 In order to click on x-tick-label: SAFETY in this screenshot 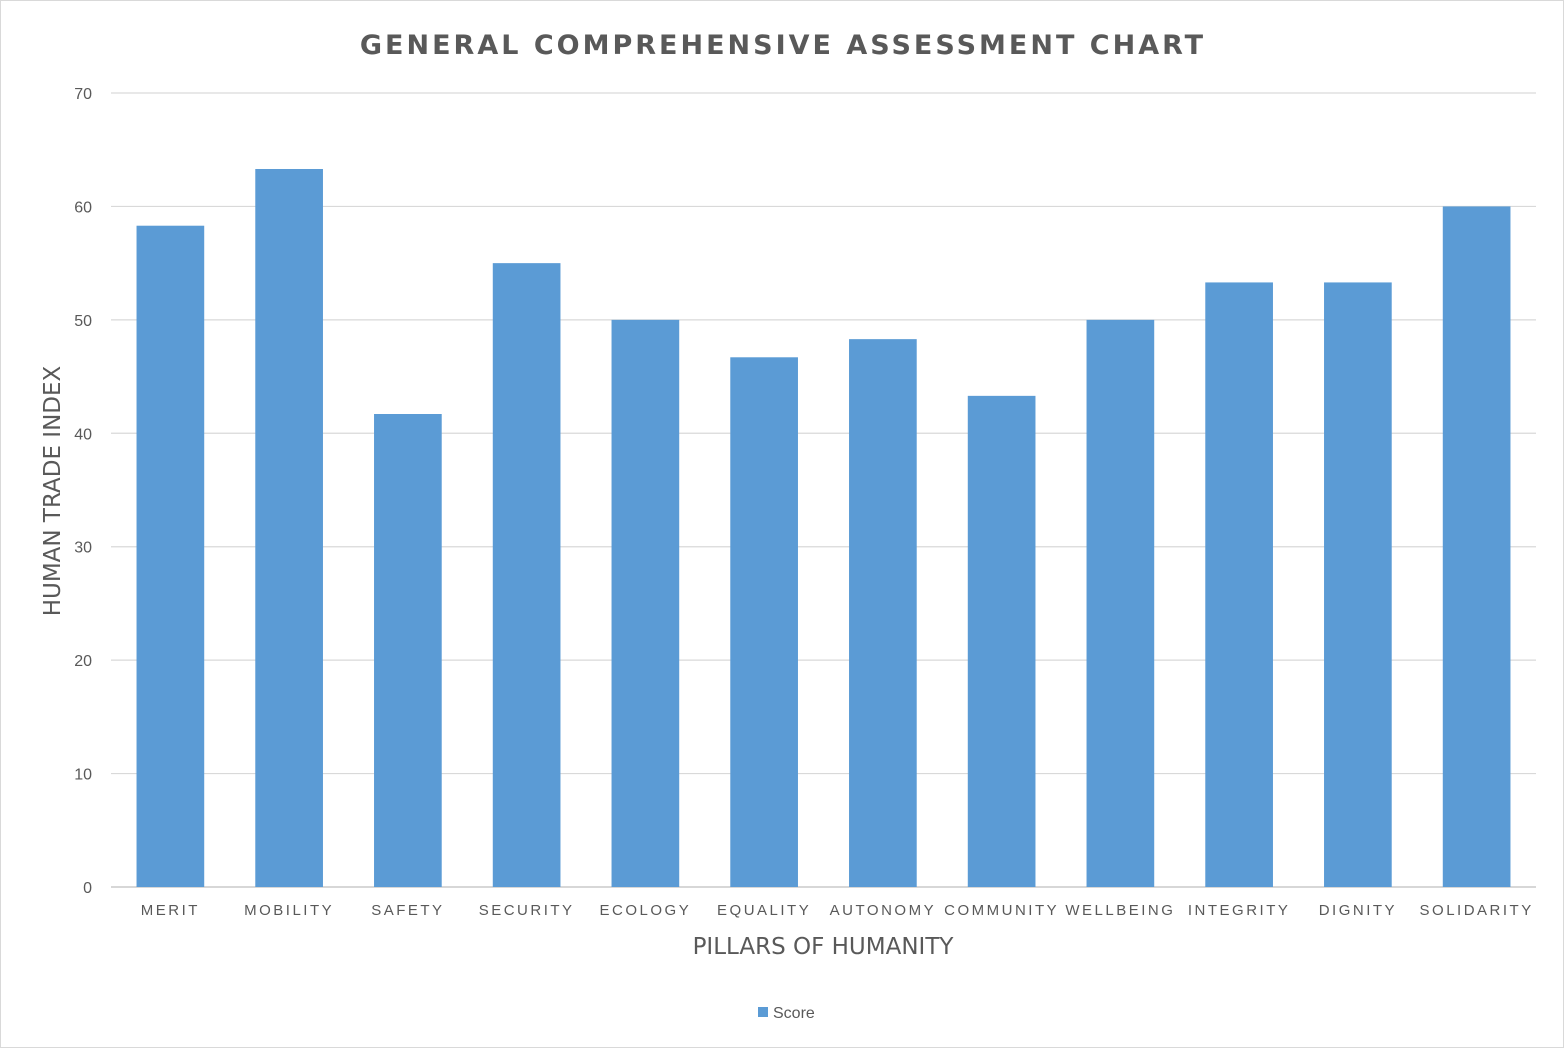, I will do `click(407, 910)`.